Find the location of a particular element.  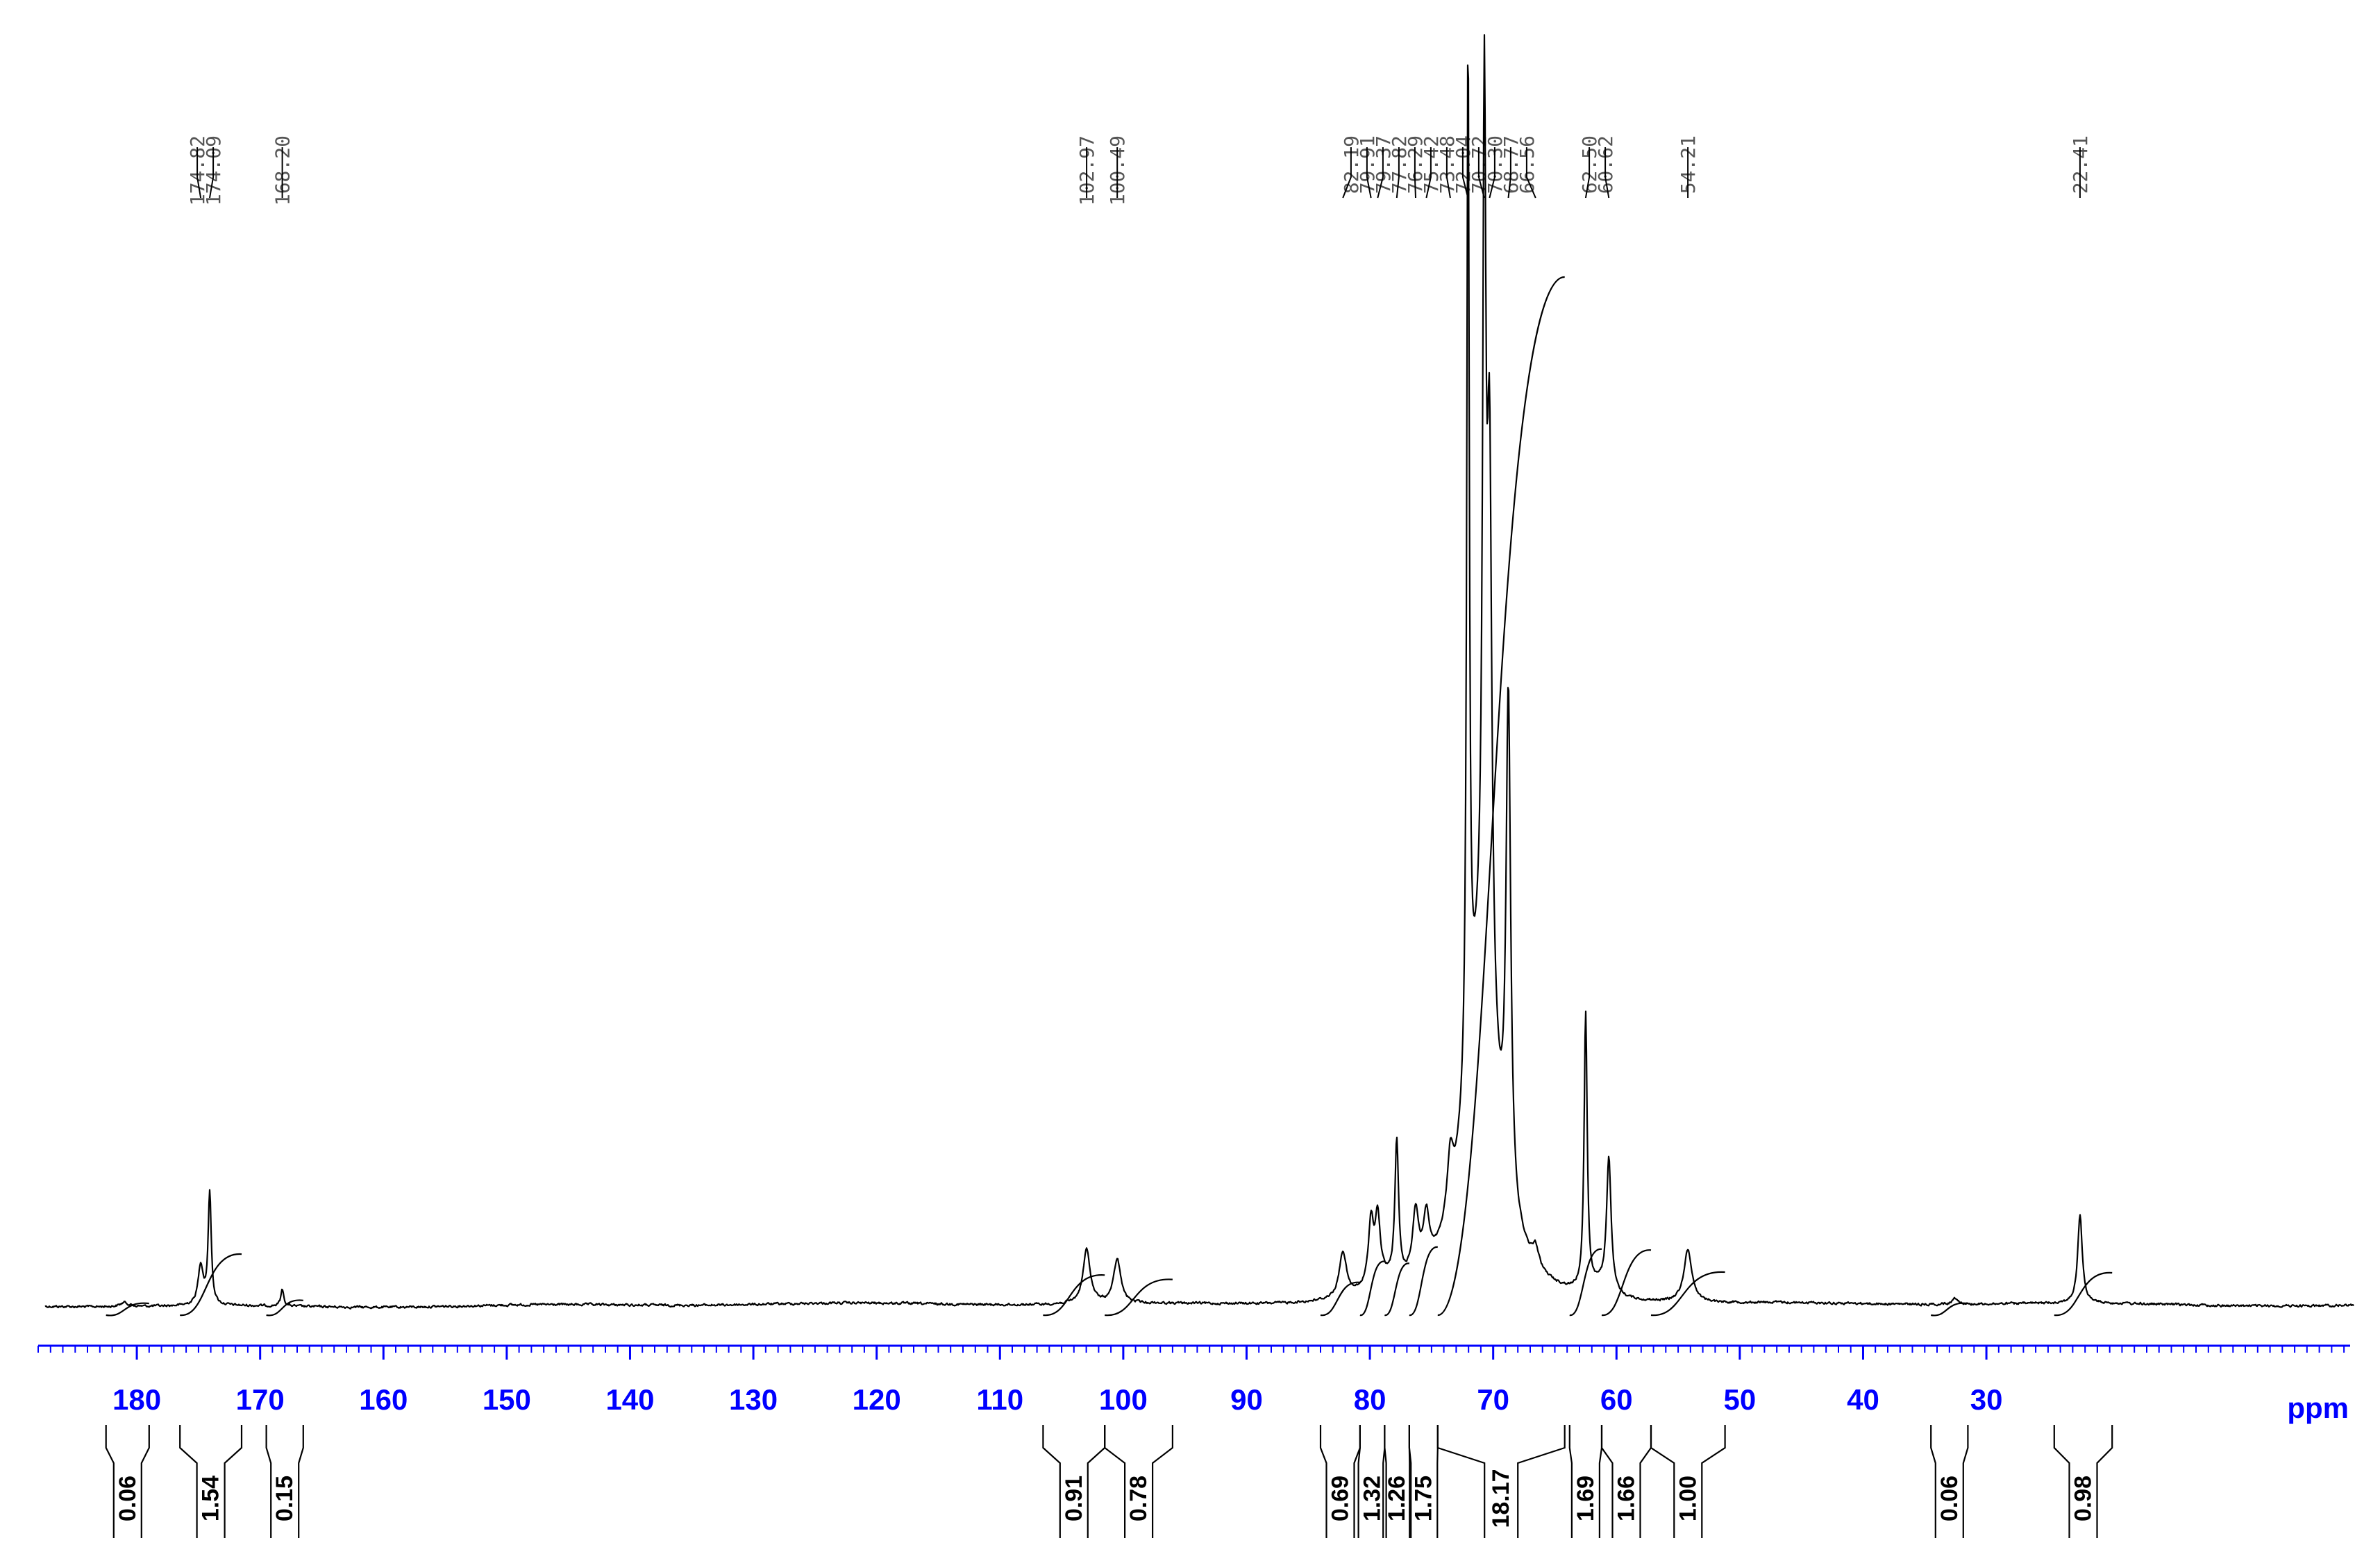

integral-value-label: 0.15 is located at coordinates (284, 1498).